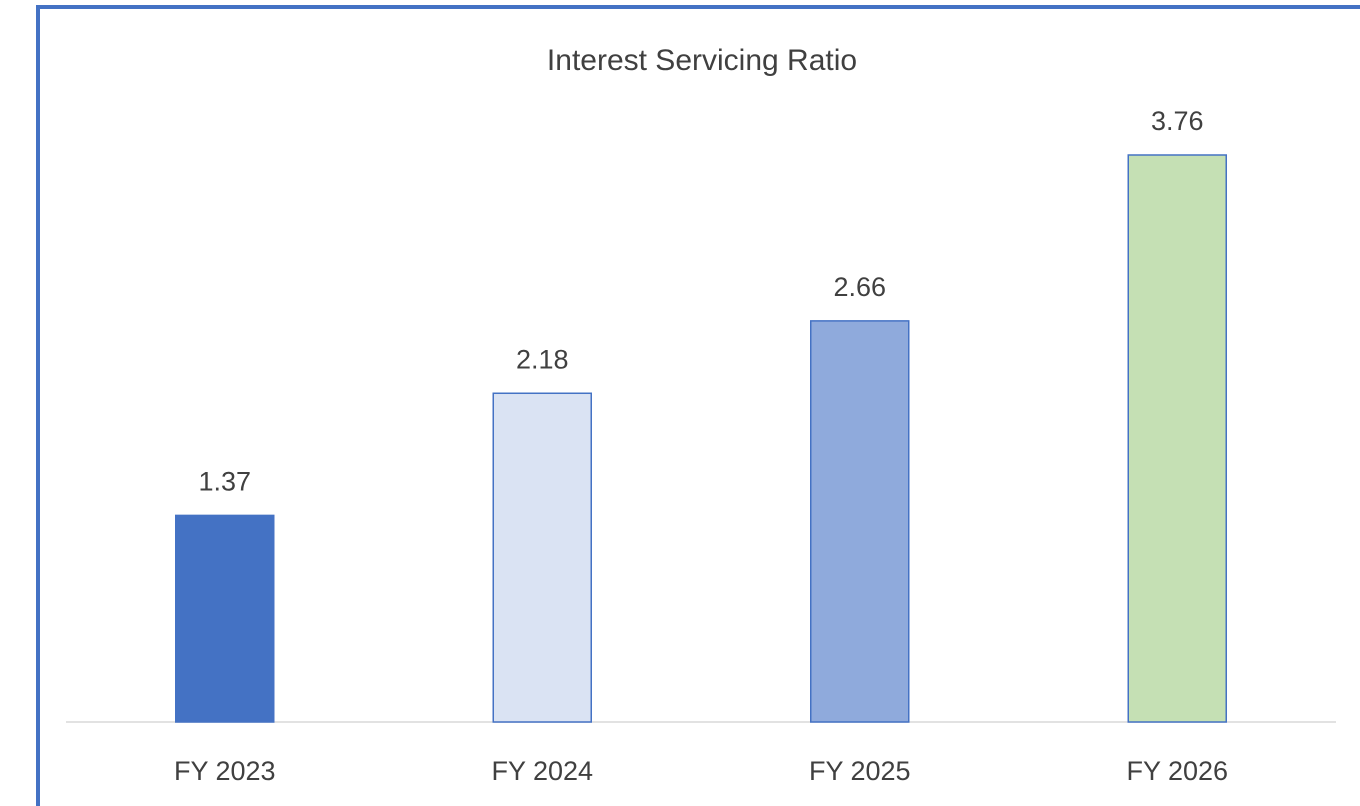 The width and height of the screenshot is (1360, 806). I want to click on data-label: 2.66, so click(859, 287).